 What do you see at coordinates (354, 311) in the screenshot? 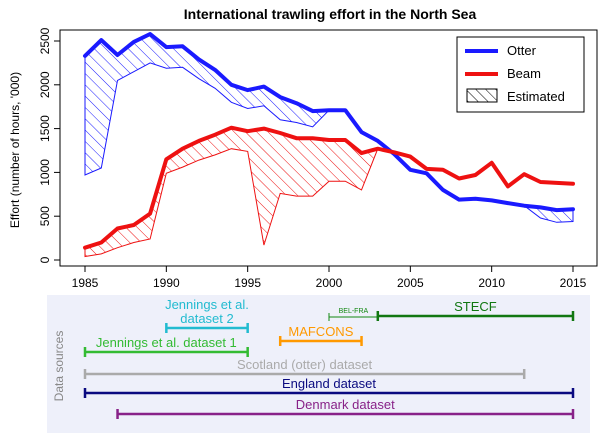
I see `timeline-label: BEL-FRA` at bounding box center [354, 311].